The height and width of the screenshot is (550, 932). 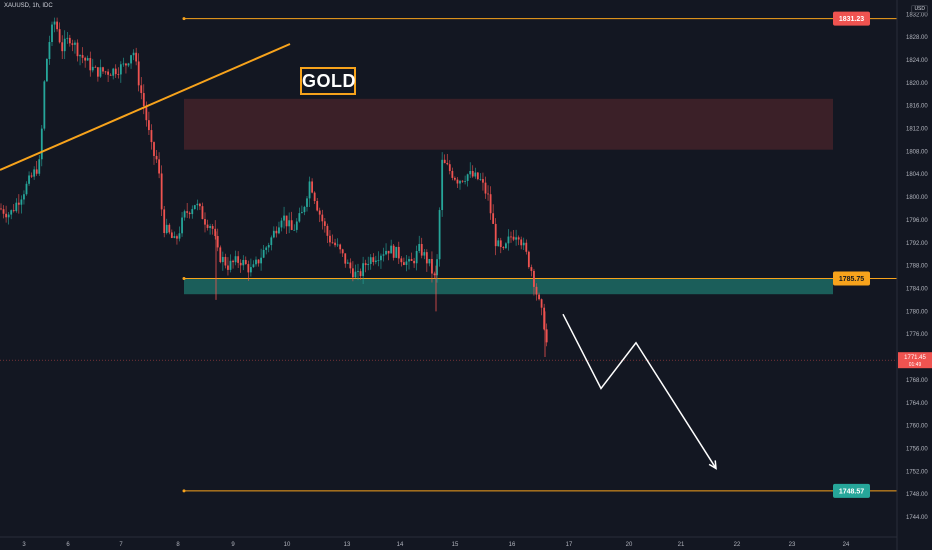 I want to click on support-zone, so click(x=508, y=286).